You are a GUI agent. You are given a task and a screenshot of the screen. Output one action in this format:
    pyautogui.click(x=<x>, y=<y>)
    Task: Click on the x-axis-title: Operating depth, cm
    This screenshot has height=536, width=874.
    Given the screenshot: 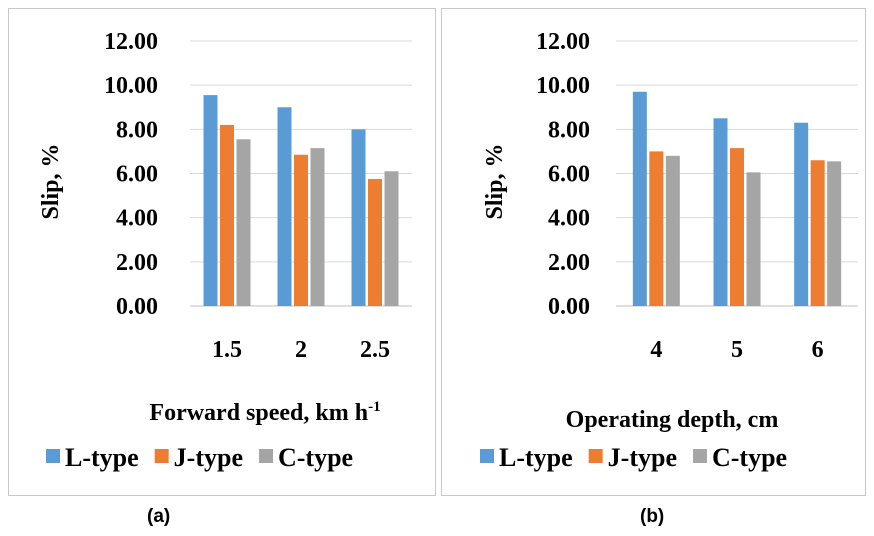 What is the action you would take?
    pyautogui.click(x=672, y=420)
    